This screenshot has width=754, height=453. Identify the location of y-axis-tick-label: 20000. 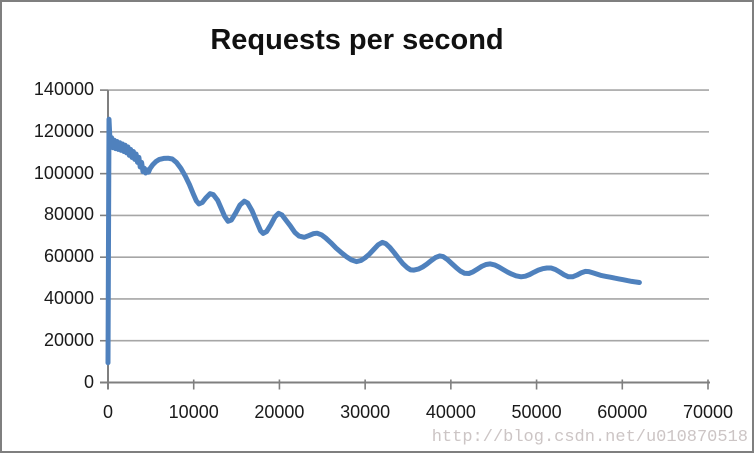
(68, 339).